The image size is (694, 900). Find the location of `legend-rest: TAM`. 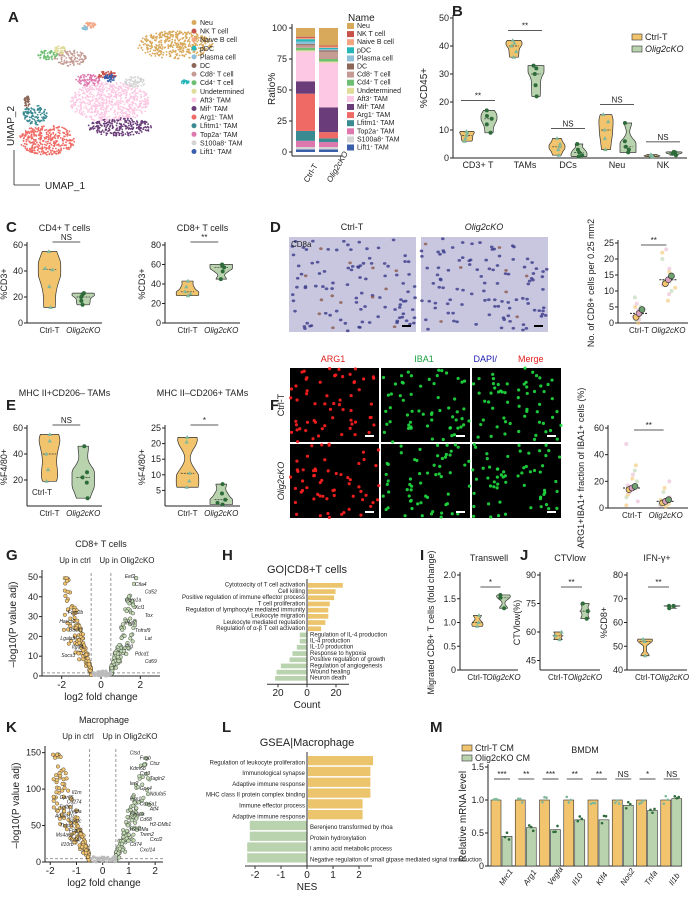

legend-rest: TAM is located at coordinates (234, 143).